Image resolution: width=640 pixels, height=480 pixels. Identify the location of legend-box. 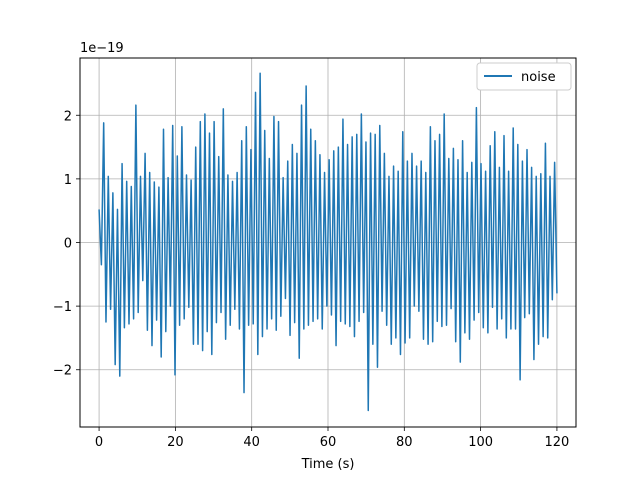
(524, 76).